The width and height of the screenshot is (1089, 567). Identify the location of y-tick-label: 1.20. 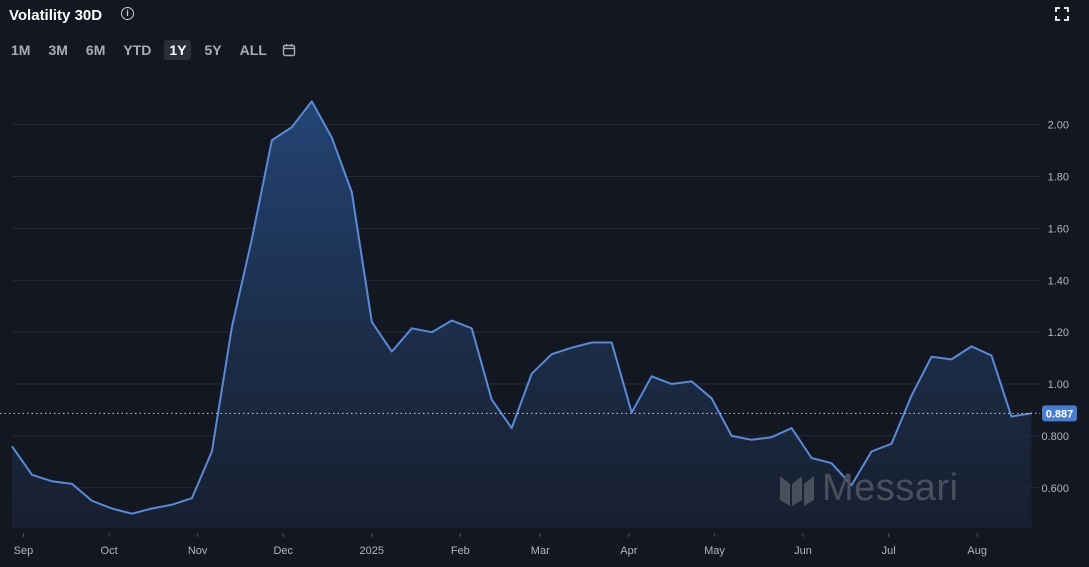
(1058, 333).